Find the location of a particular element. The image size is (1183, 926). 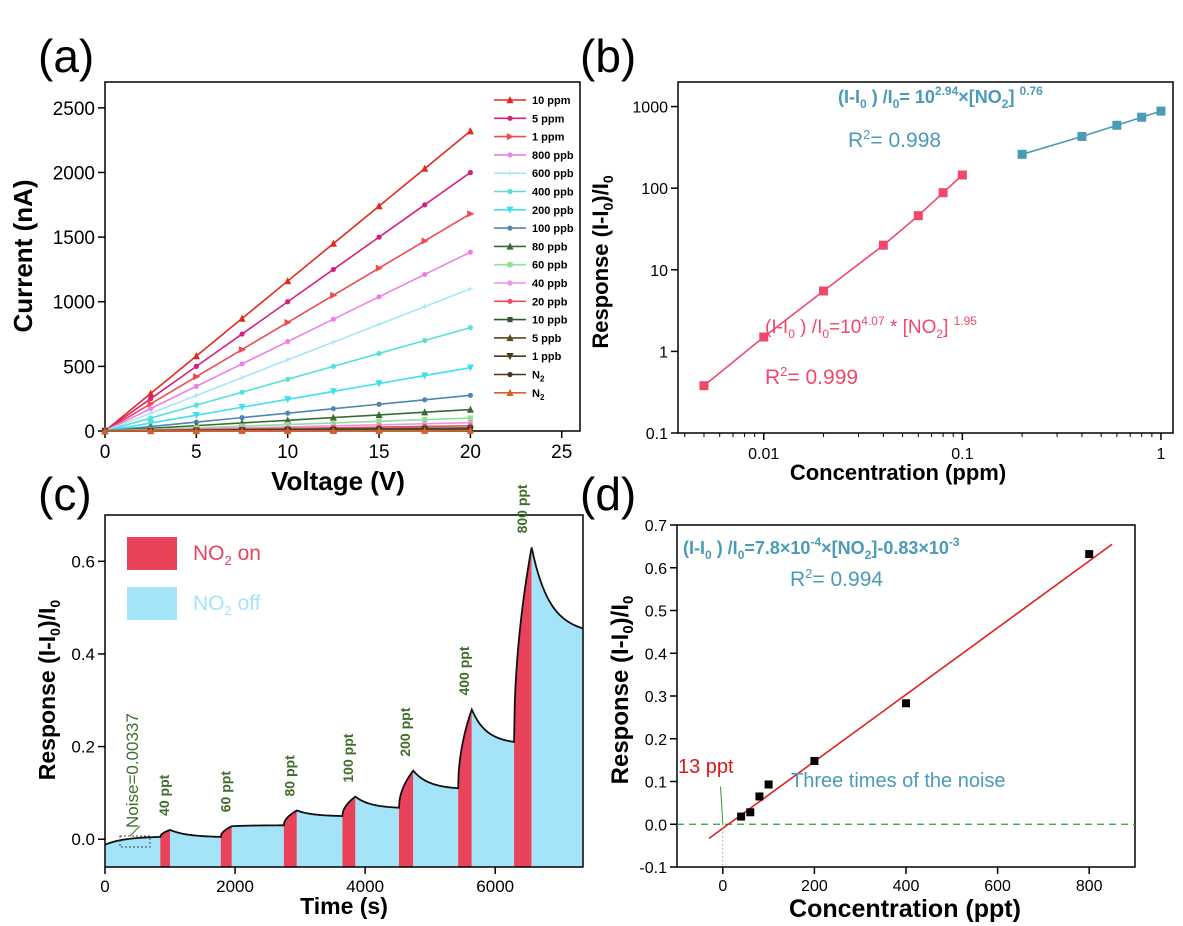

legend-label: 10 ppm is located at coordinates (551, 101).